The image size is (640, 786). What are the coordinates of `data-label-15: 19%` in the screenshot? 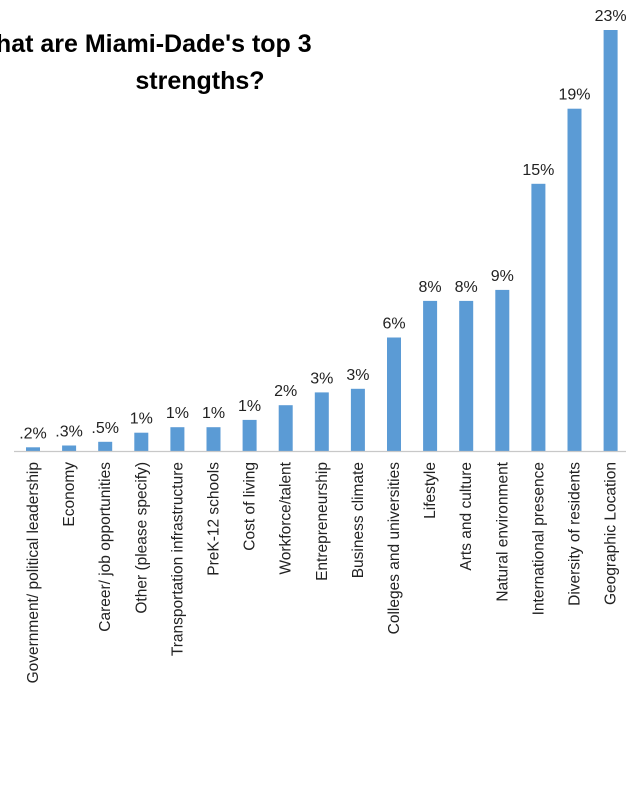 It's located at (574, 95).